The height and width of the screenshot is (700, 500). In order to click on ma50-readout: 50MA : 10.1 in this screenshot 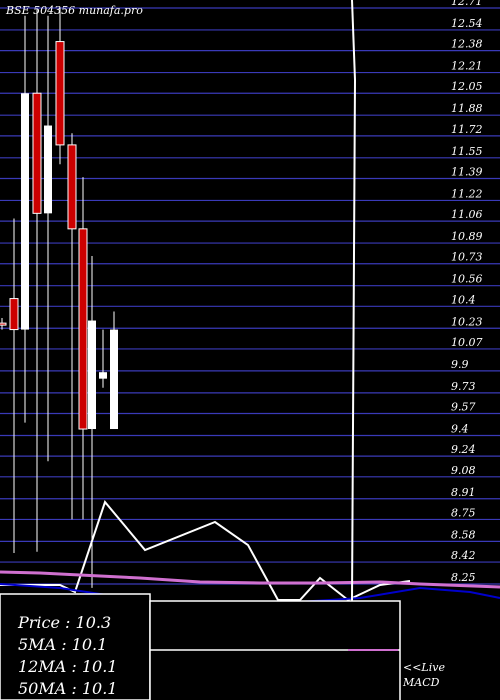, I will do `click(68, 688)`.